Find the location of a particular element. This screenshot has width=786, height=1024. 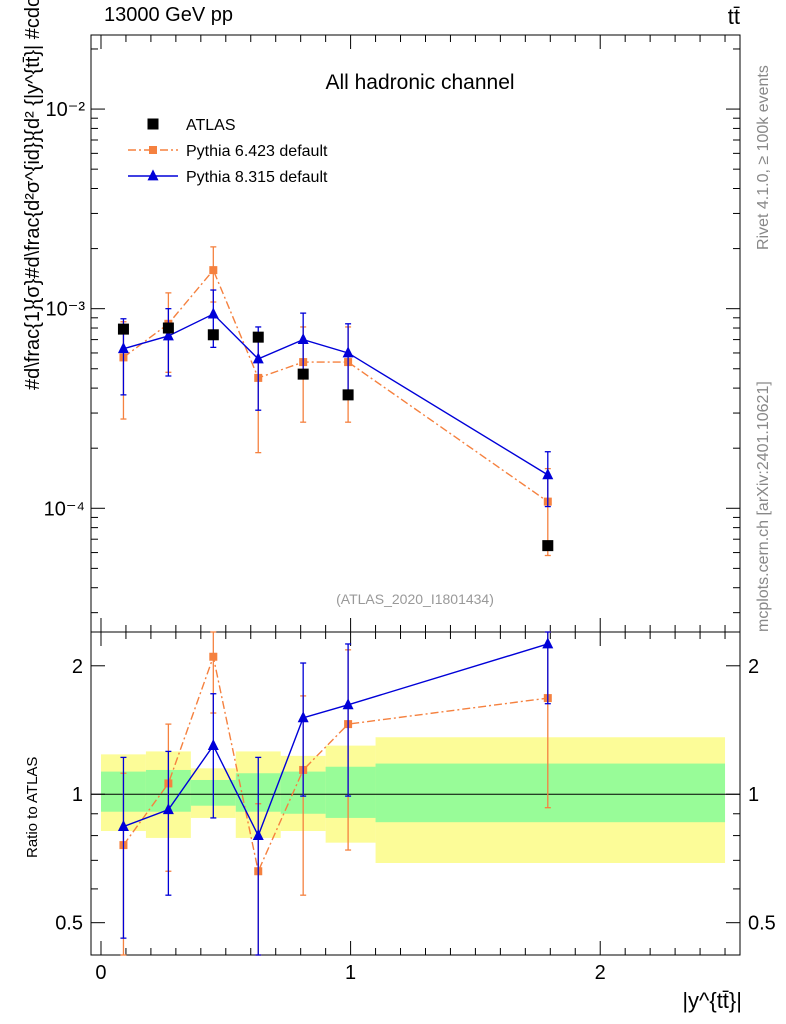

main-y-tick-label: 10⁻³ is located at coordinates (66, 310).